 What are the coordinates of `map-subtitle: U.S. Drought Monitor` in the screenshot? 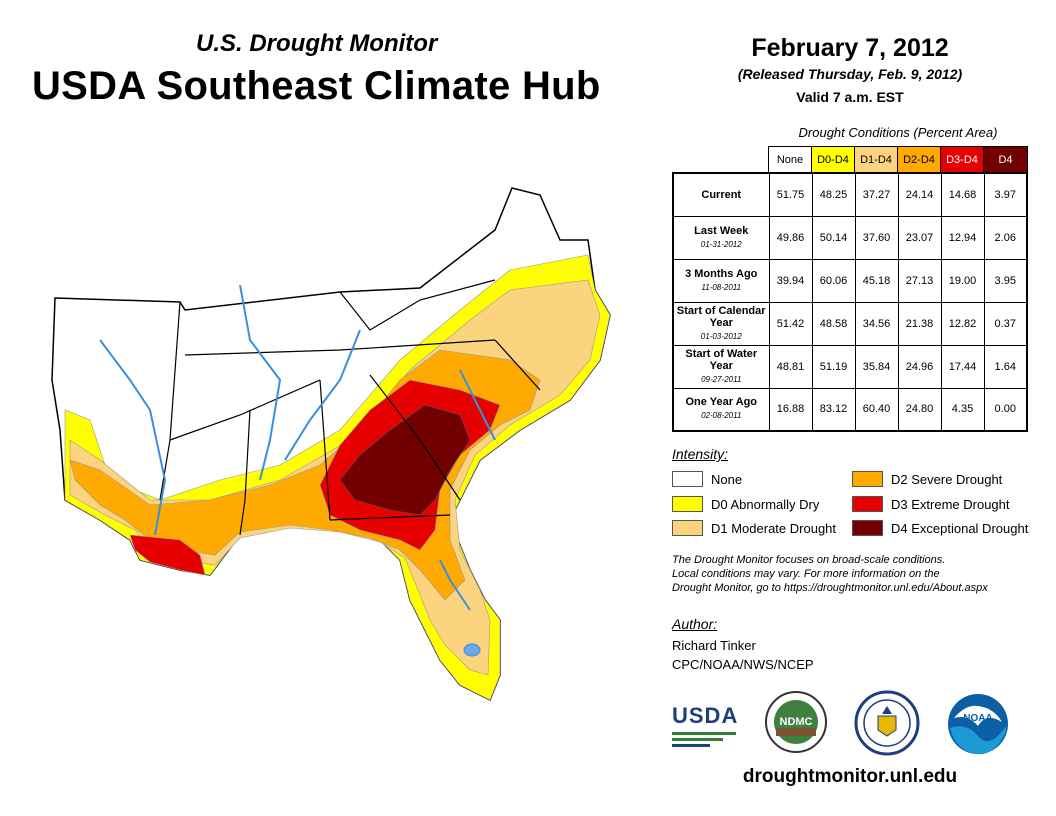 It's located at (317, 43).